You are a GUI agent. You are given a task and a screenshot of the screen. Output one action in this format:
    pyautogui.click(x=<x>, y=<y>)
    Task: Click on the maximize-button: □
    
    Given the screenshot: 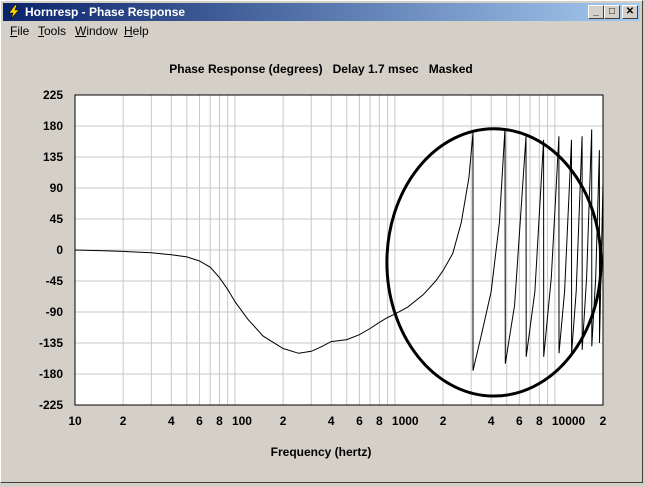 What is the action you would take?
    pyautogui.click(x=612, y=12)
    